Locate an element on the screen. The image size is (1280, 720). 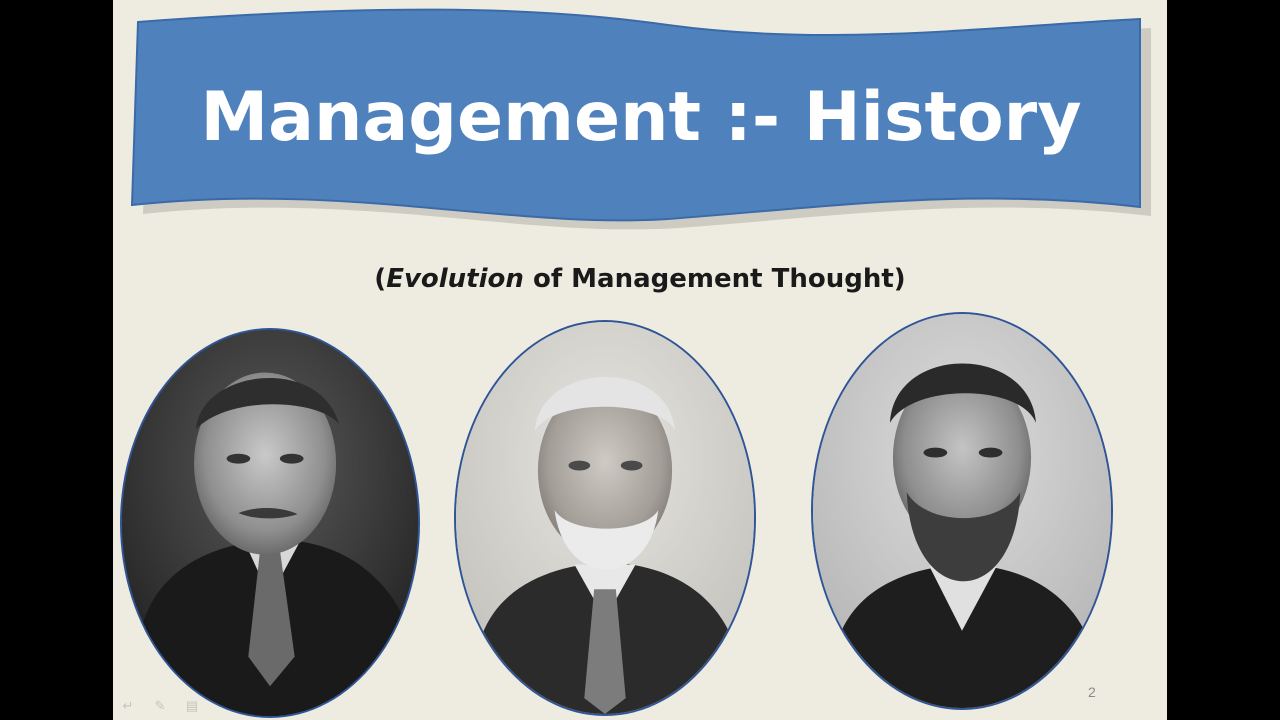
slideshow-nav-controls: ↵ ✎ ▤ is located at coordinates (160, 706).